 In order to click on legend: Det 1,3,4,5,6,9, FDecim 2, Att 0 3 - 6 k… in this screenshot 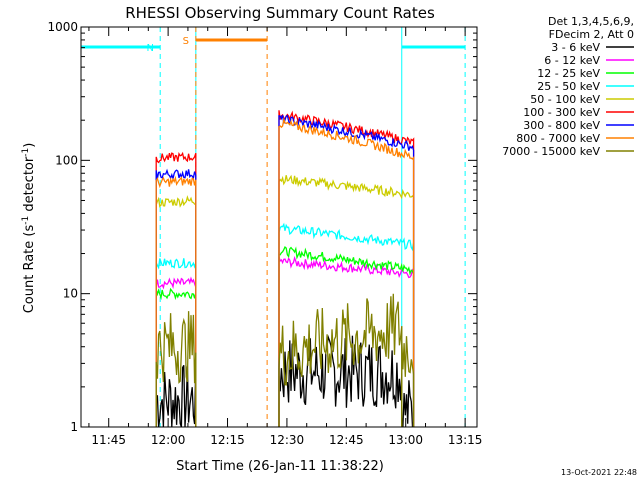, I will do `click(568, 86)`.